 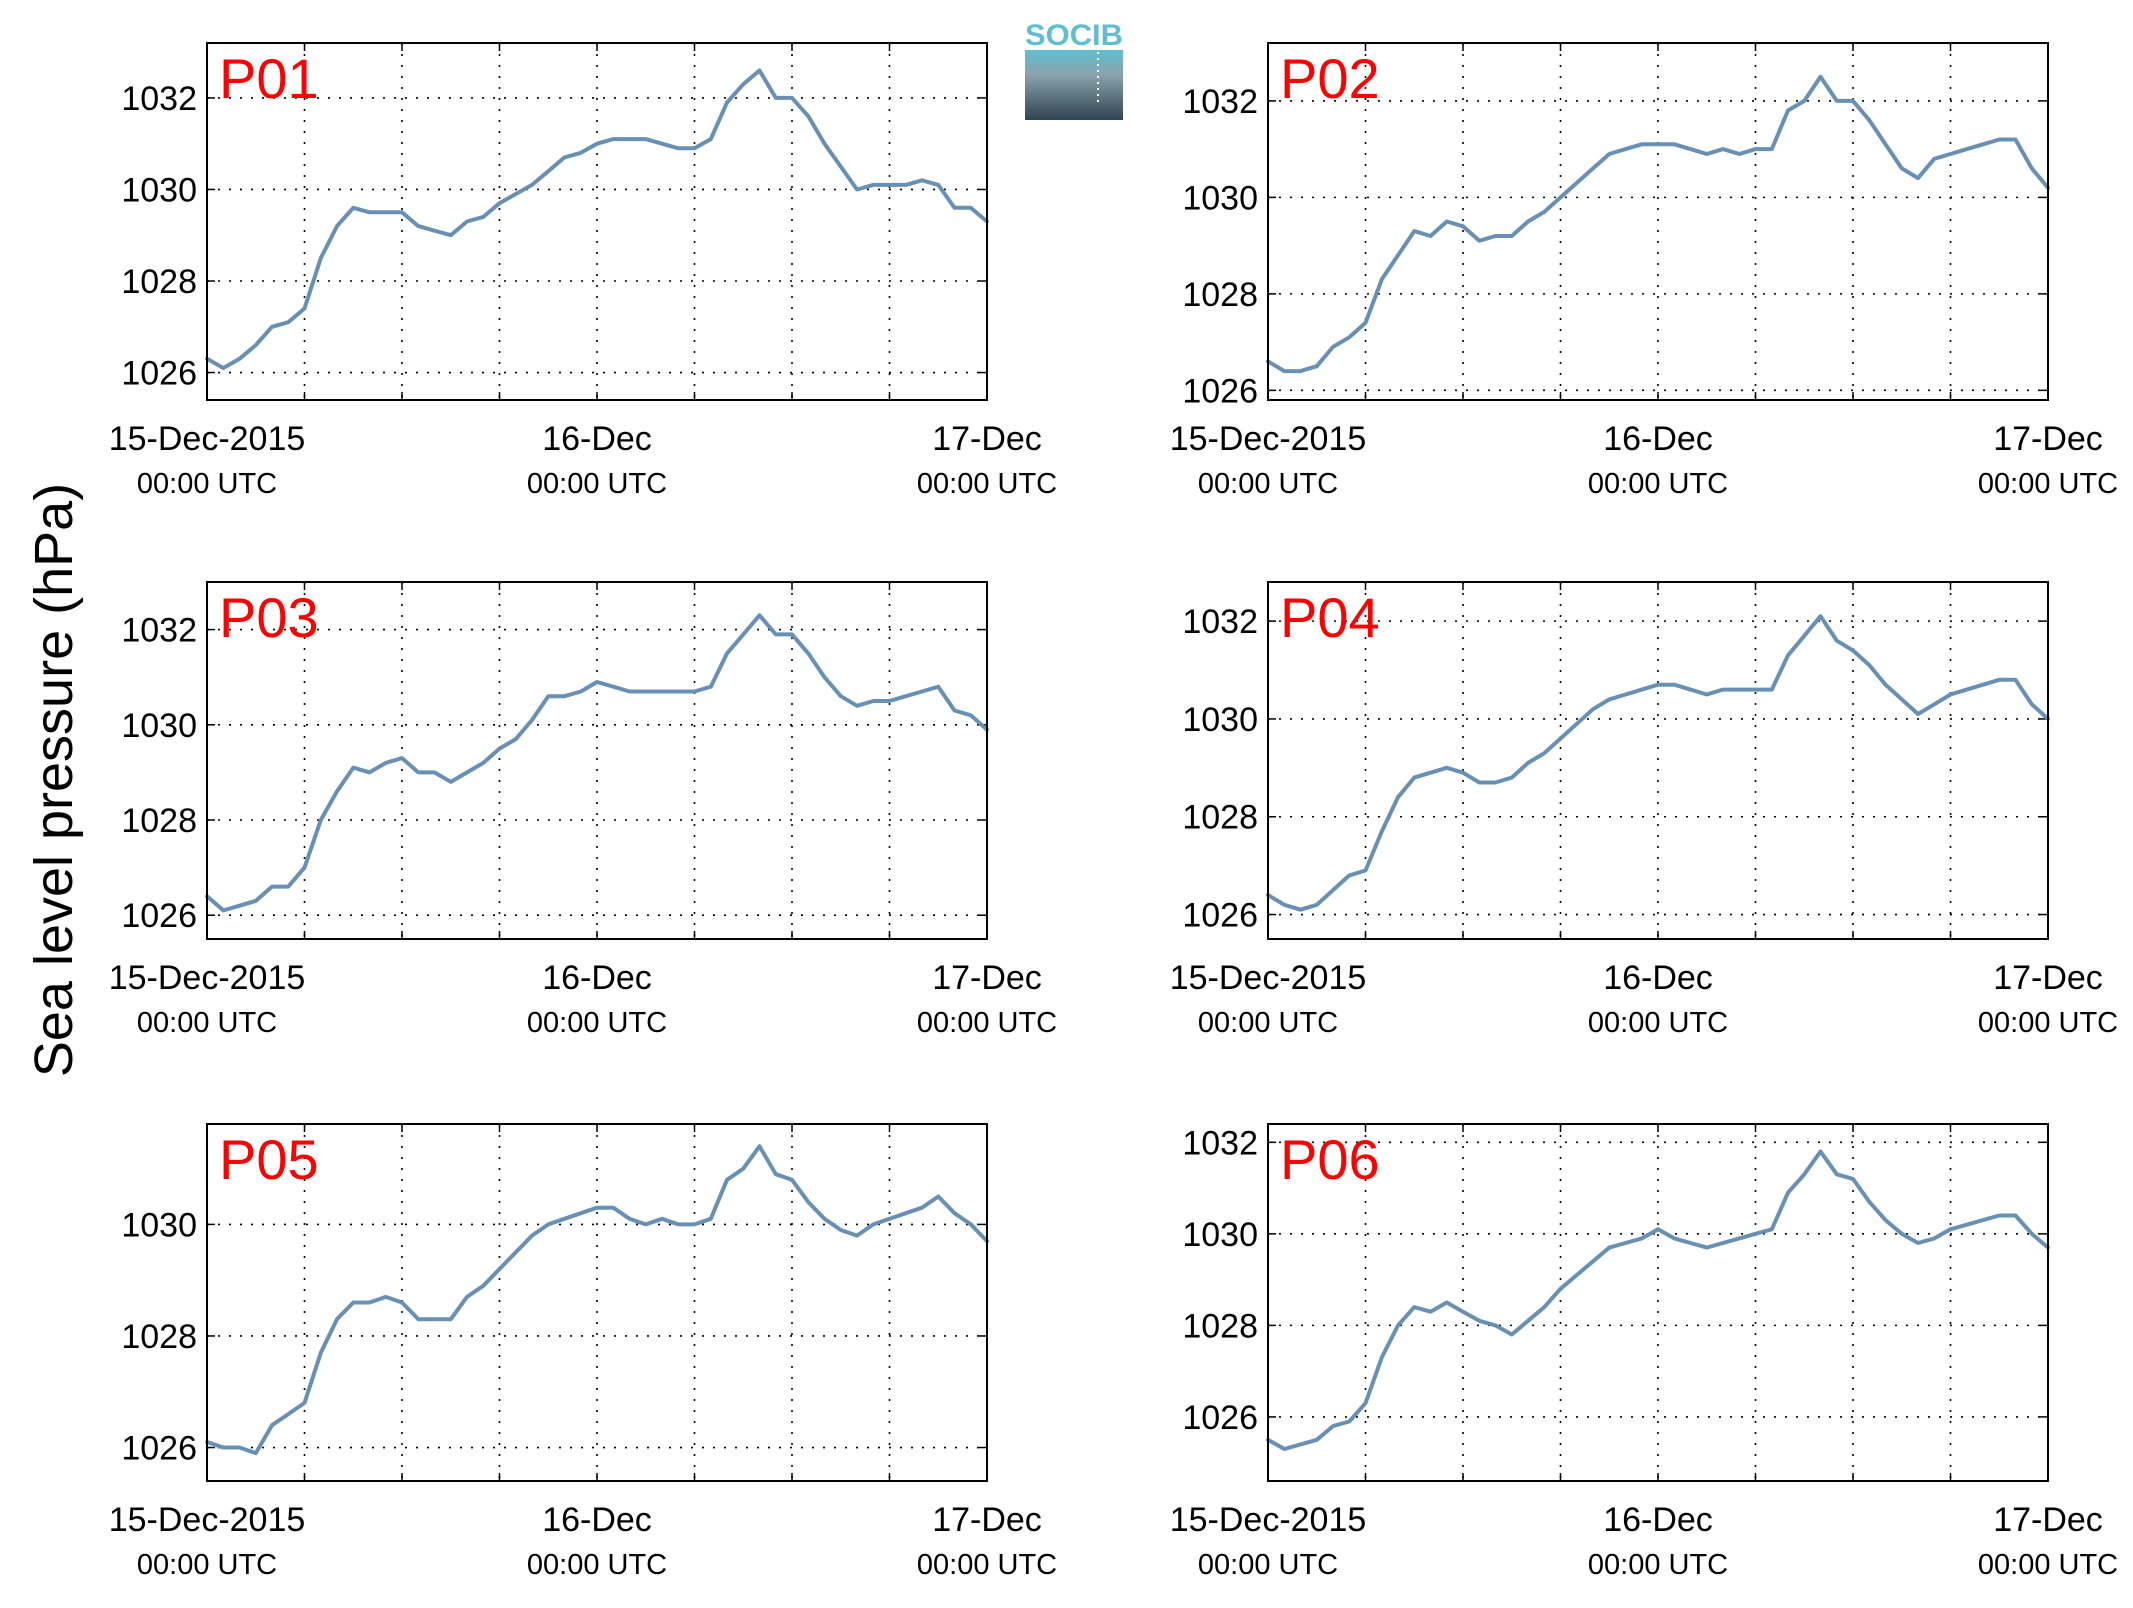 I want to click on panel-label: P01, so click(x=269, y=78).